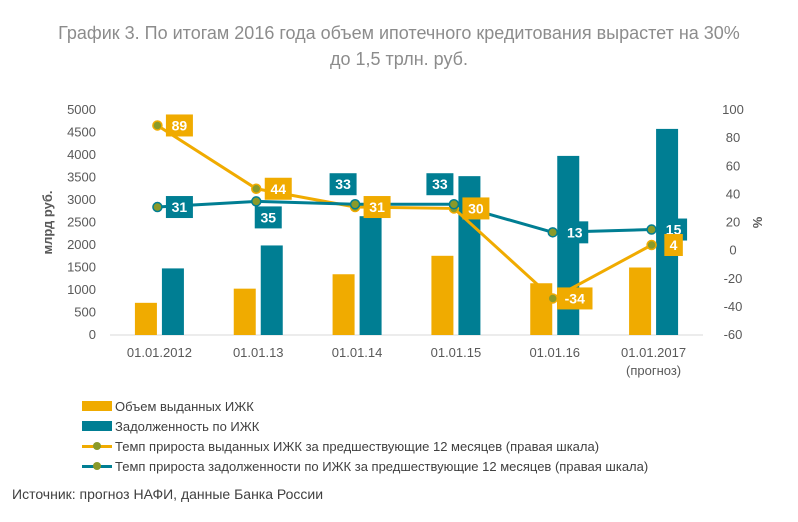 The width and height of the screenshot is (798, 522). What do you see at coordinates (81, 244) in the screenshot?
I see `y-left-tick-label: 2000` at bounding box center [81, 244].